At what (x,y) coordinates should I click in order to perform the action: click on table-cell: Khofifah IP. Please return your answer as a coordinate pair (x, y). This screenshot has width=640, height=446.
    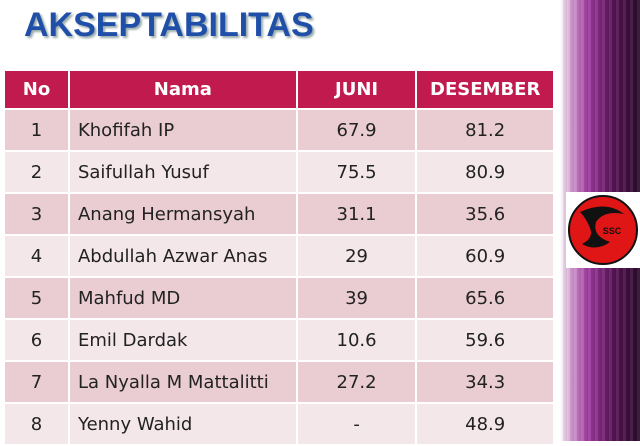
    Looking at the image, I should click on (181, 130).